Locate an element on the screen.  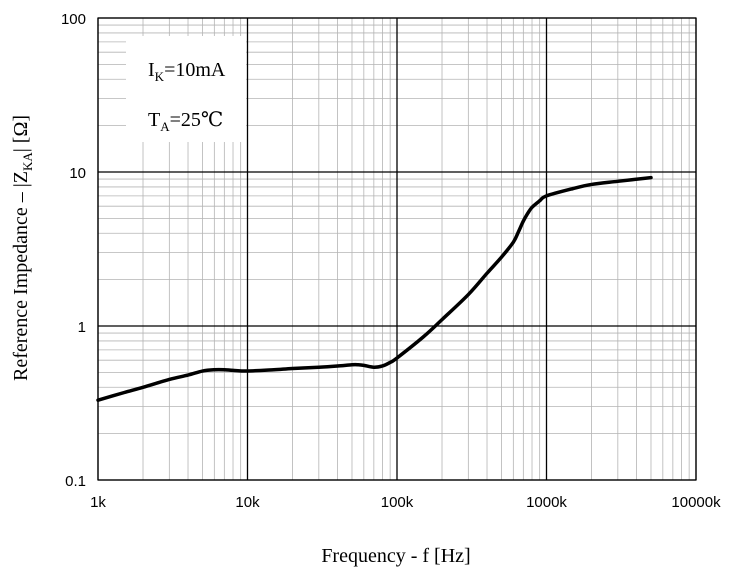
y-tick-label: 1 is located at coordinates (82, 327).